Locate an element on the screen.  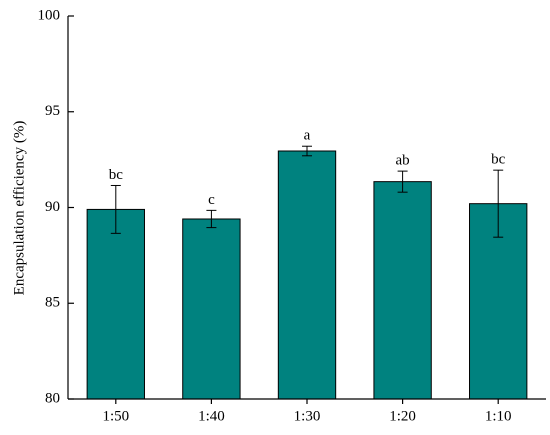
x-tick-label: 1:50 is located at coordinates (115, 416).